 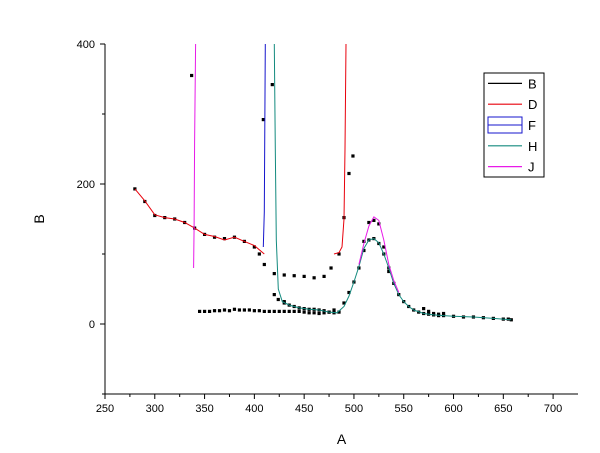 What do you see at coordinates (86, 45) in the screenshot?
I see `y-tick-label: 400` at bounding box center [86, 45].